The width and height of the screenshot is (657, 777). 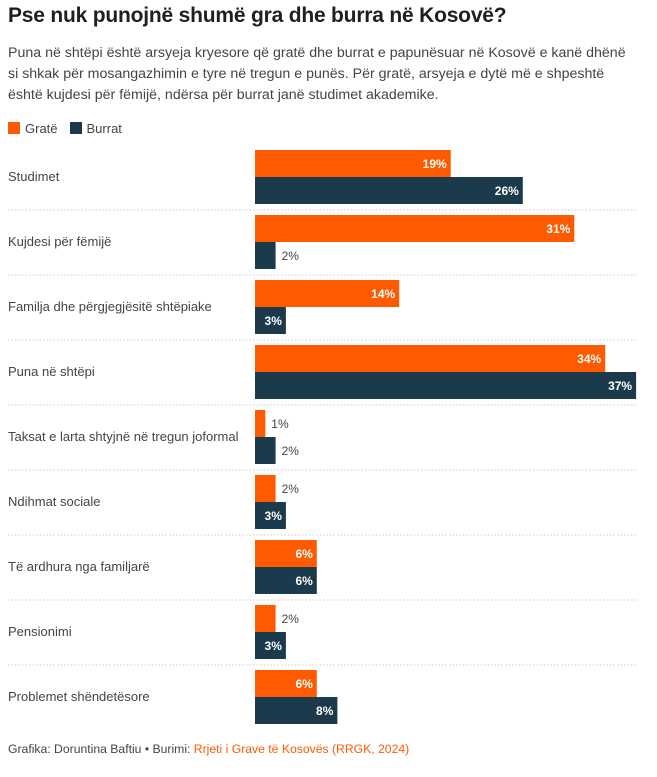 What do you see at coordinates (280, 424) in the screenshot?
I see `data-label: 1%` at bounding box center [280, 424].